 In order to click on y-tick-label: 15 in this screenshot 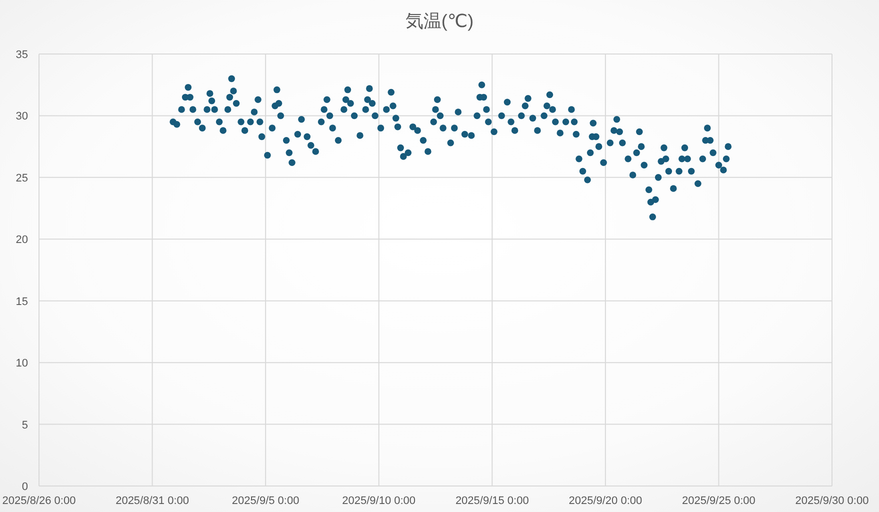, I will do `click(22, 302)`.